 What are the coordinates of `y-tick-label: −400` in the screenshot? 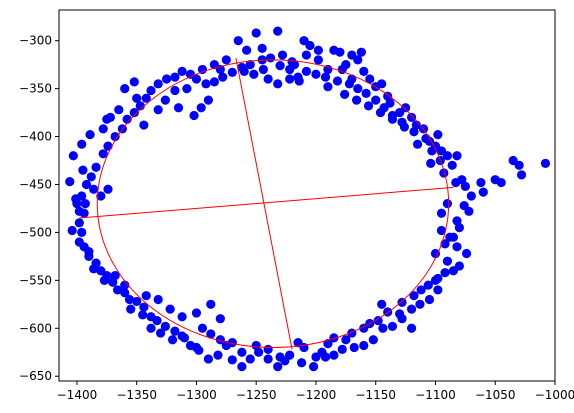 It's located at (35, 137).